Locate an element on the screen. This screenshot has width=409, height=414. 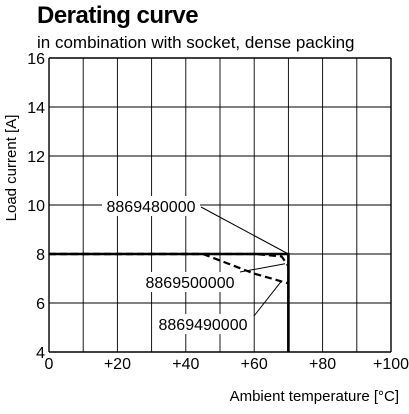
callout-label: 8869500000 is located at coordinates (190, 283).